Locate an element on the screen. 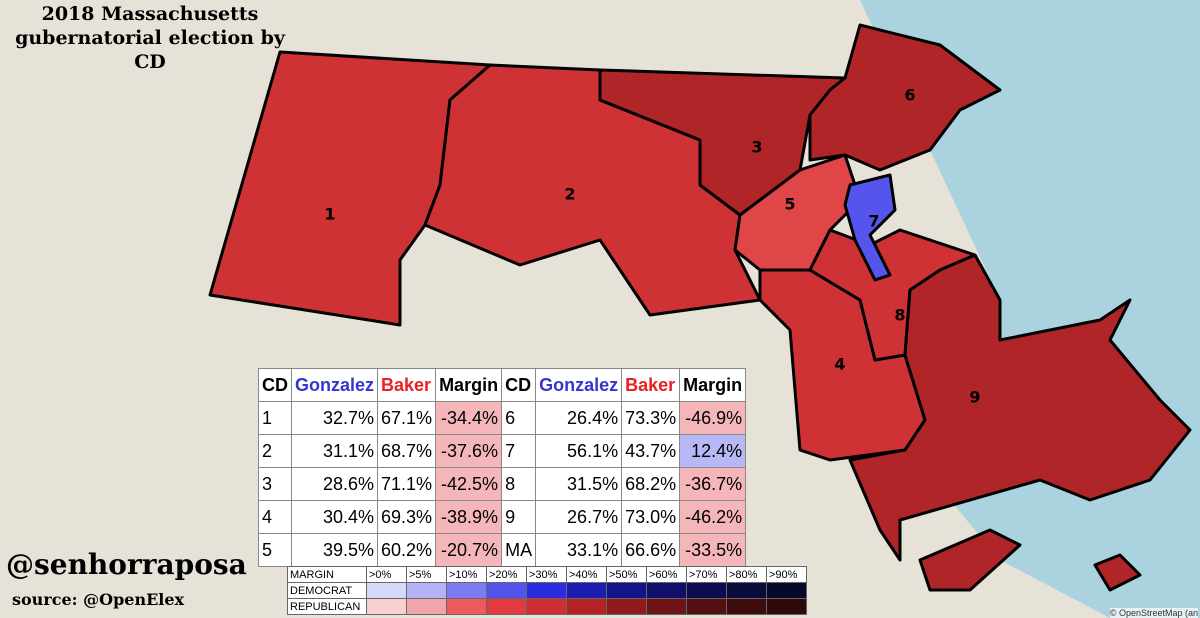 This screenshot has width=1200, height=618. cell: 71.1% is located at coordinates (407, 484).